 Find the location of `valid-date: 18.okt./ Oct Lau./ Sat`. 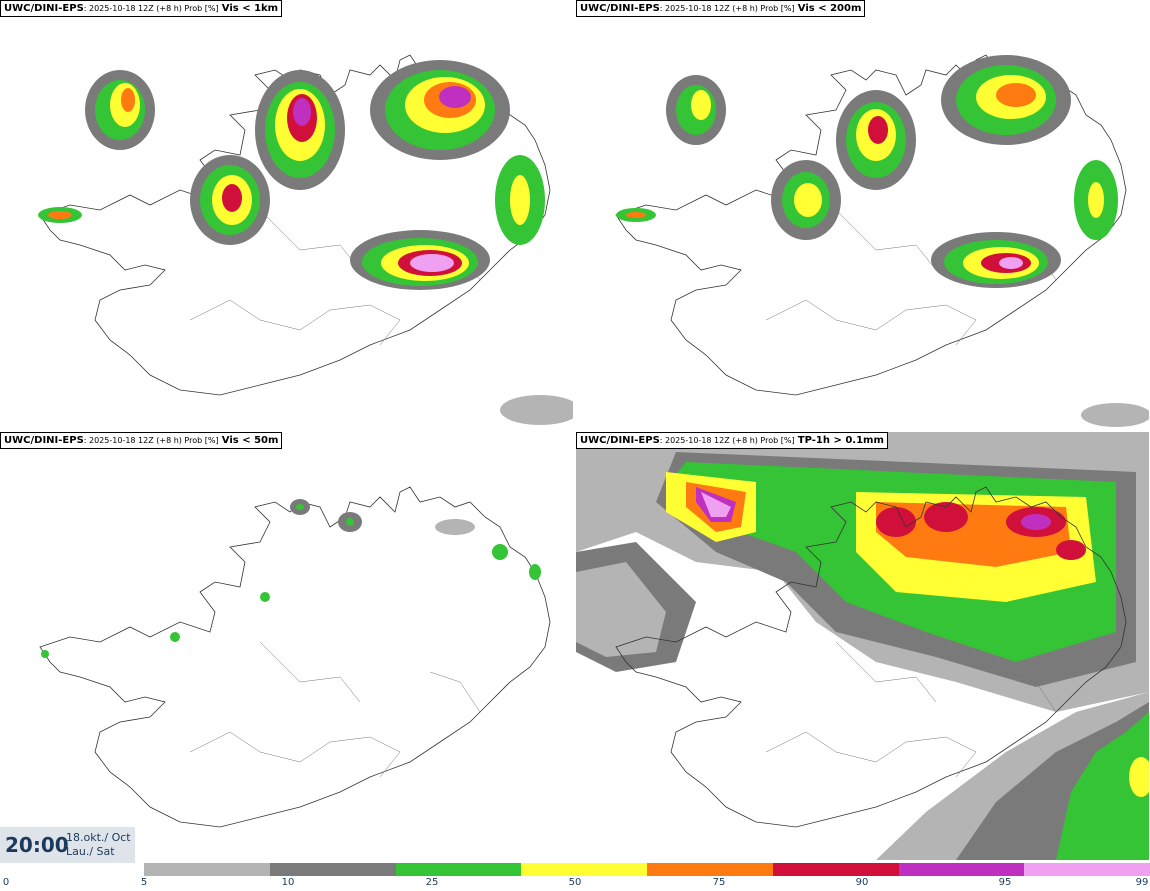

valid-date: 18.okt./ Oct Lau./ Sat is located at coordinates (98, 845).